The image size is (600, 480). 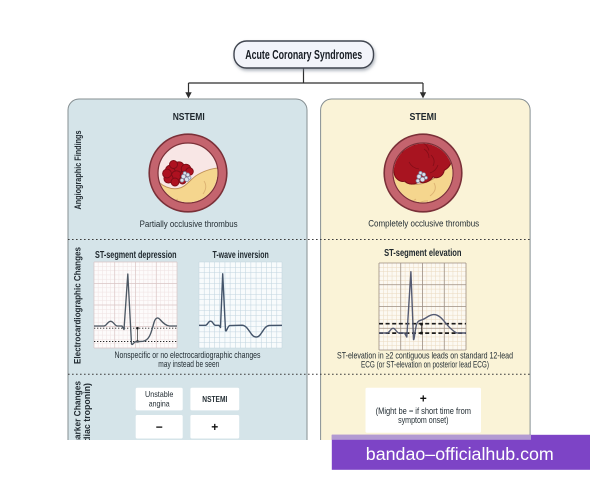 I want to click on svg-text: ST-segment elevation, so click(x=422, y=253).